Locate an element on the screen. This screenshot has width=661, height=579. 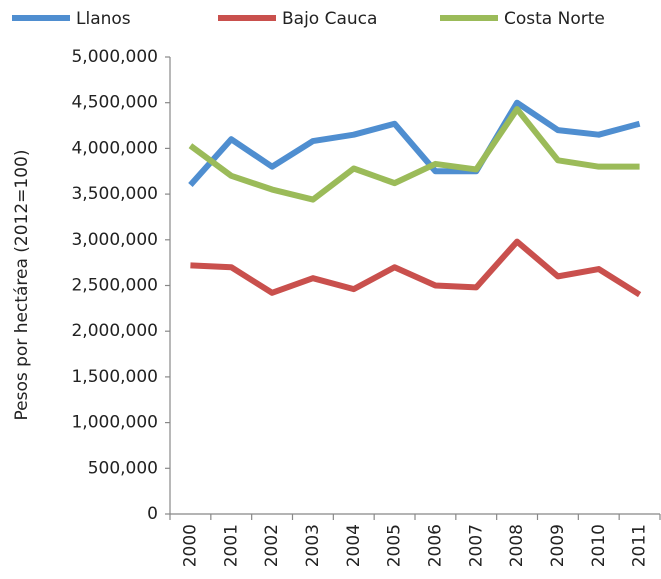
y-tick-label: 500,000 is located at coordinates (123, 468).